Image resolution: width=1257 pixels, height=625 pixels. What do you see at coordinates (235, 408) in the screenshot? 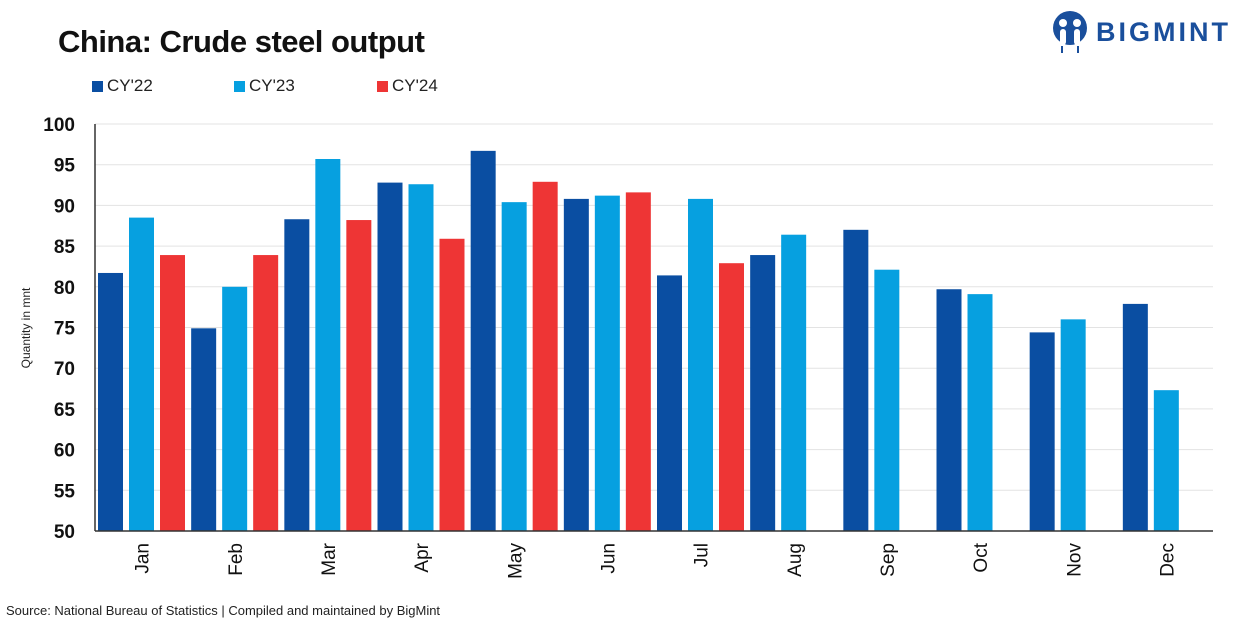
I see `bar-cy23-feb` at bounding box center [235, 408].